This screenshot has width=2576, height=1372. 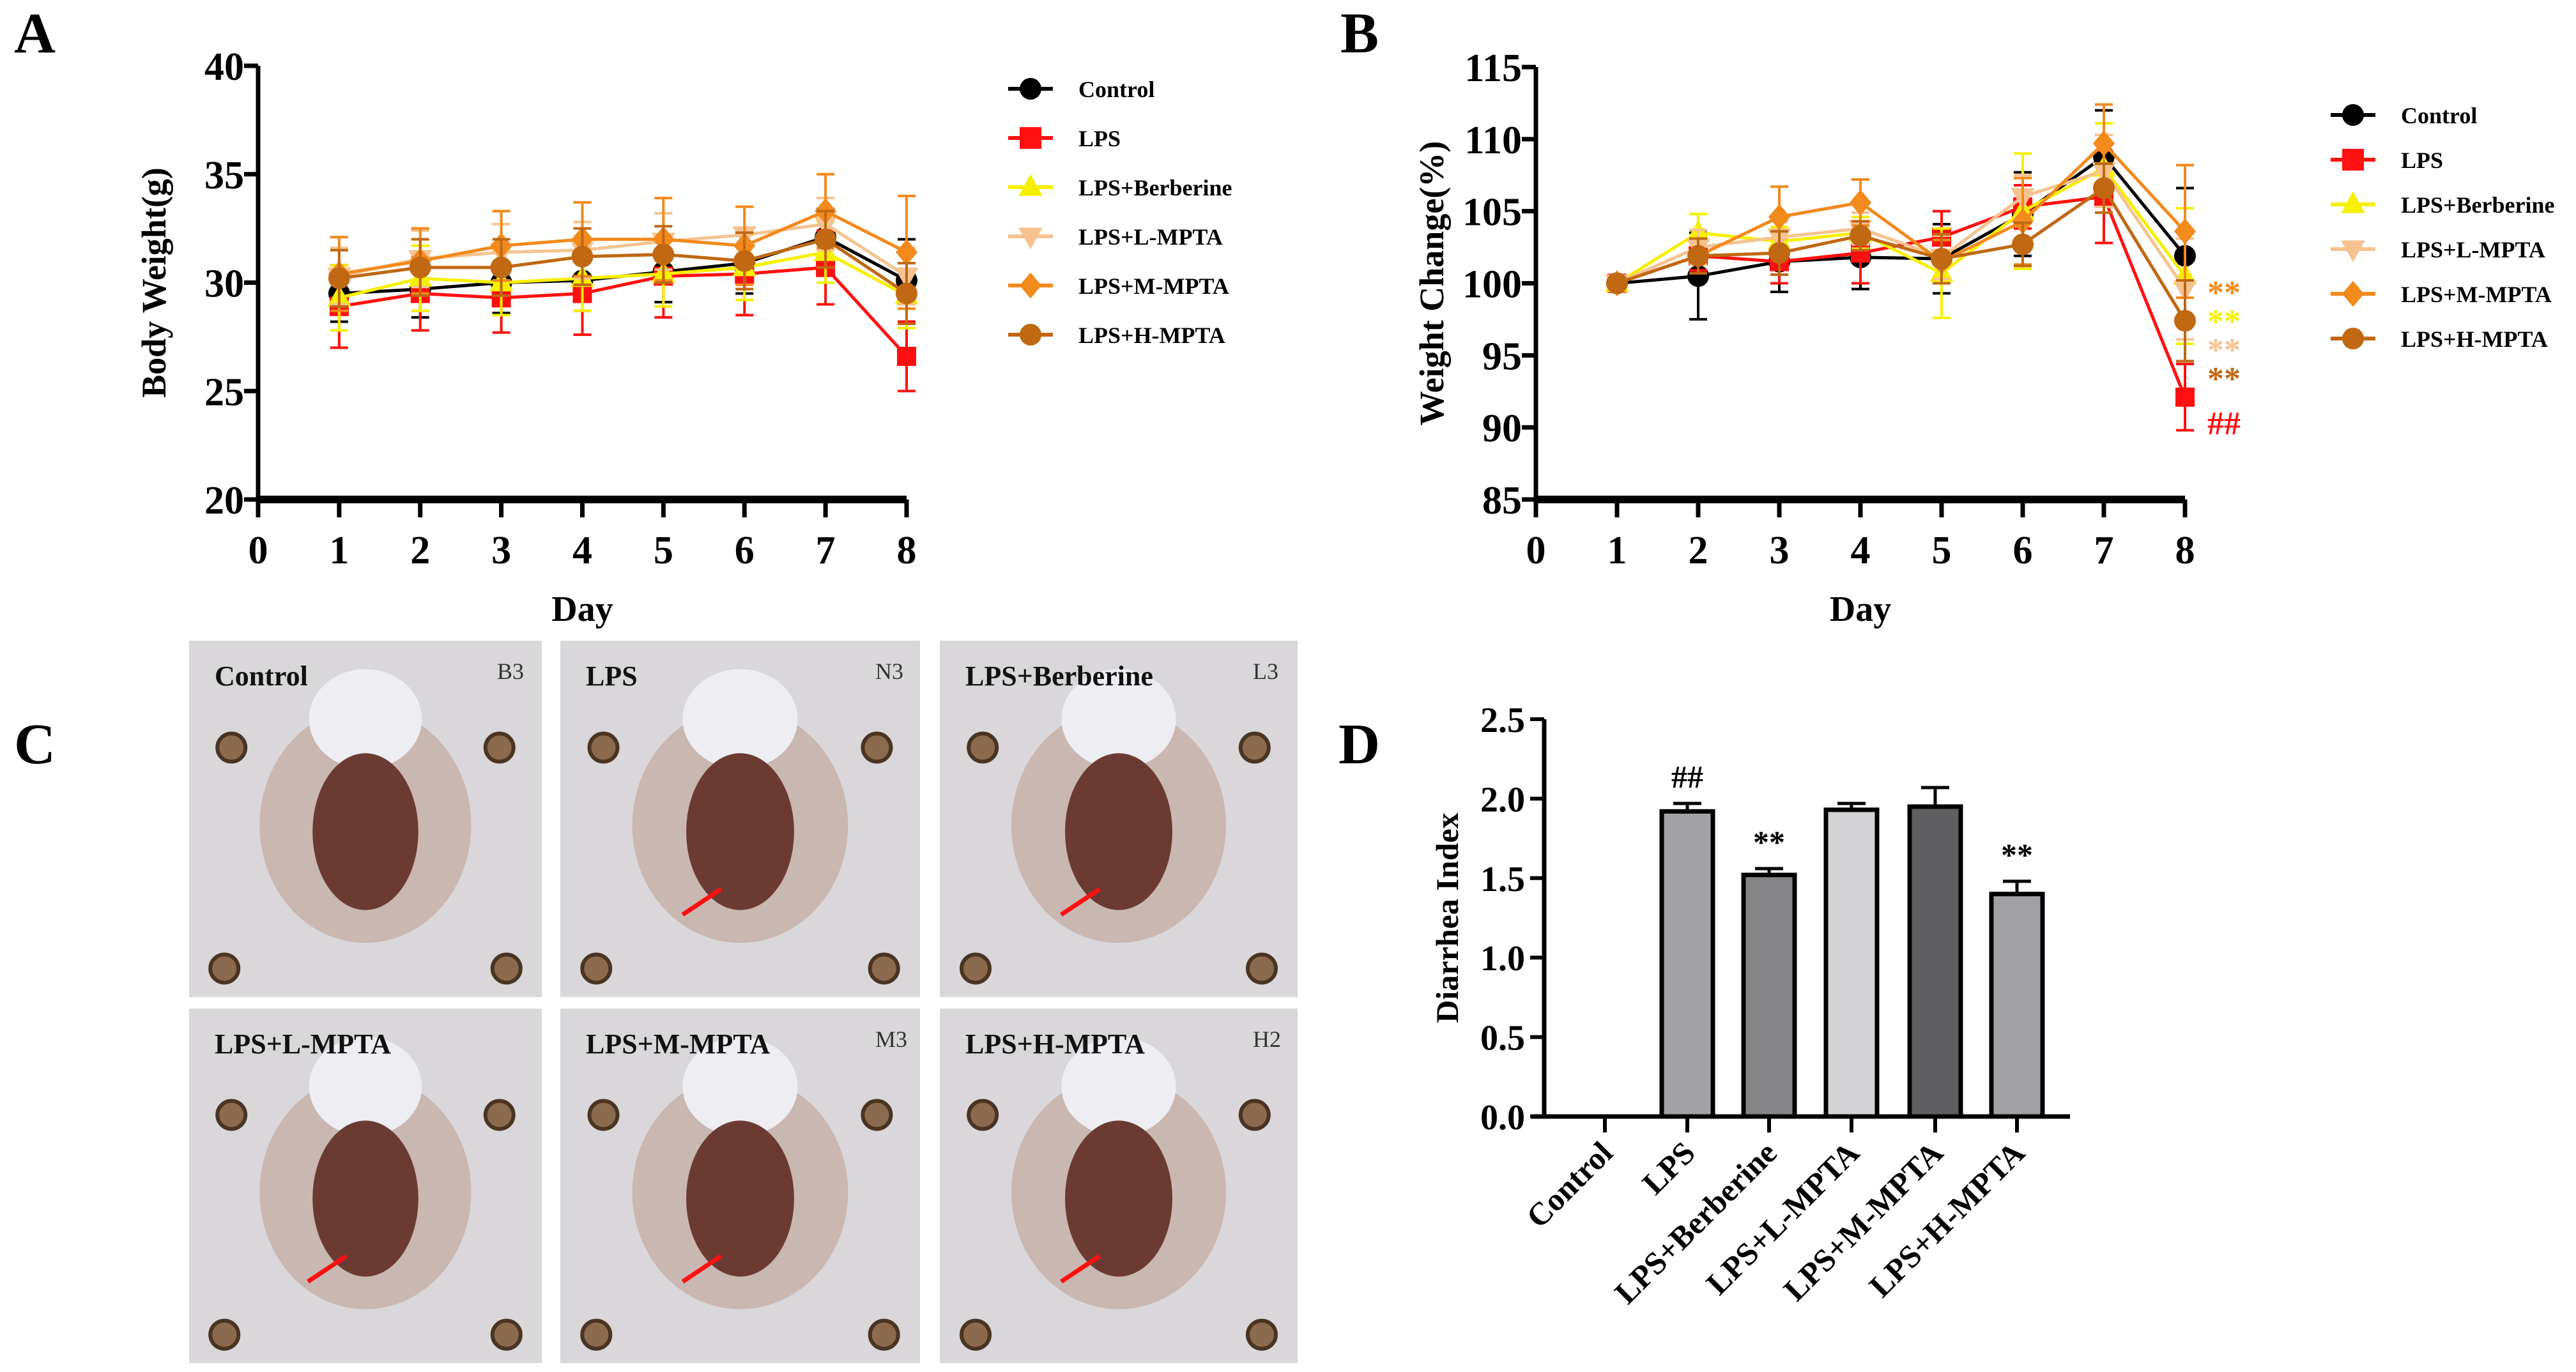 I want to click on x-tick-label: 0, so click(x=1536, y=551).